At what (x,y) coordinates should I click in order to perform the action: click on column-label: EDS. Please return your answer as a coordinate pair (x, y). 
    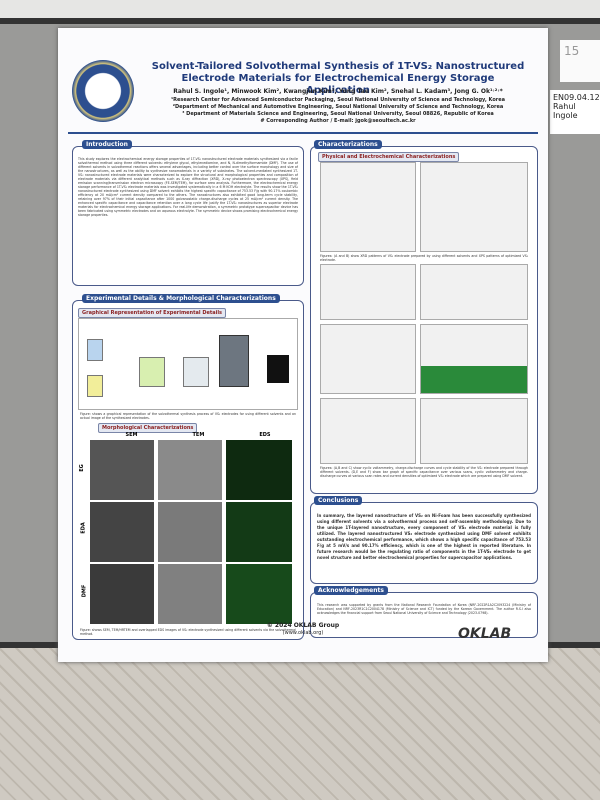
    Looking at the image, I should click on (265, 435).